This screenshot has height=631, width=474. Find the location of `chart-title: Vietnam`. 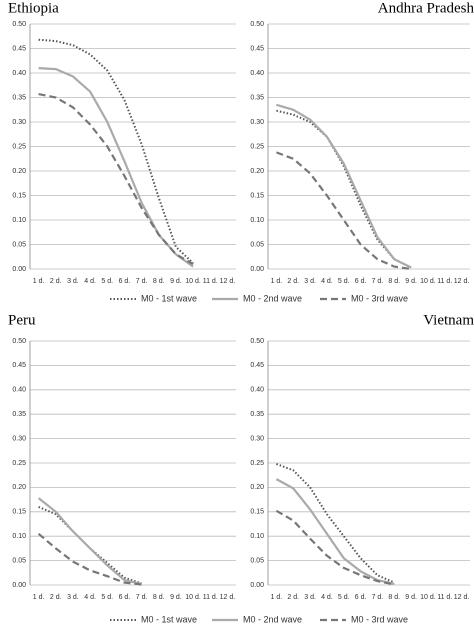

chart-title: Vietnam is located at coordinates (448, 320).